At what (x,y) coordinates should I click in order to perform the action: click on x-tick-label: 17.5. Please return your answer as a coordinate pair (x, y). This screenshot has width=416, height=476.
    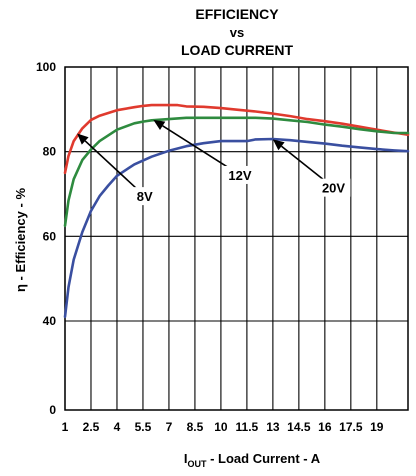
    Looking at the image, I should click on (351, 427).